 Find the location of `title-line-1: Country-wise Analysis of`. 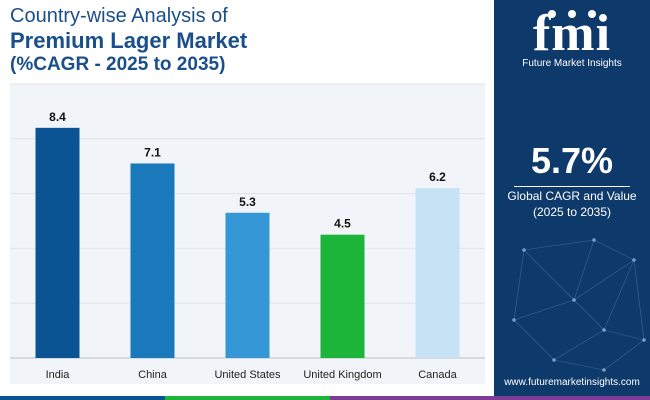

title-line-1: Country-wise Analysis of is located at coordinates (119, 16).